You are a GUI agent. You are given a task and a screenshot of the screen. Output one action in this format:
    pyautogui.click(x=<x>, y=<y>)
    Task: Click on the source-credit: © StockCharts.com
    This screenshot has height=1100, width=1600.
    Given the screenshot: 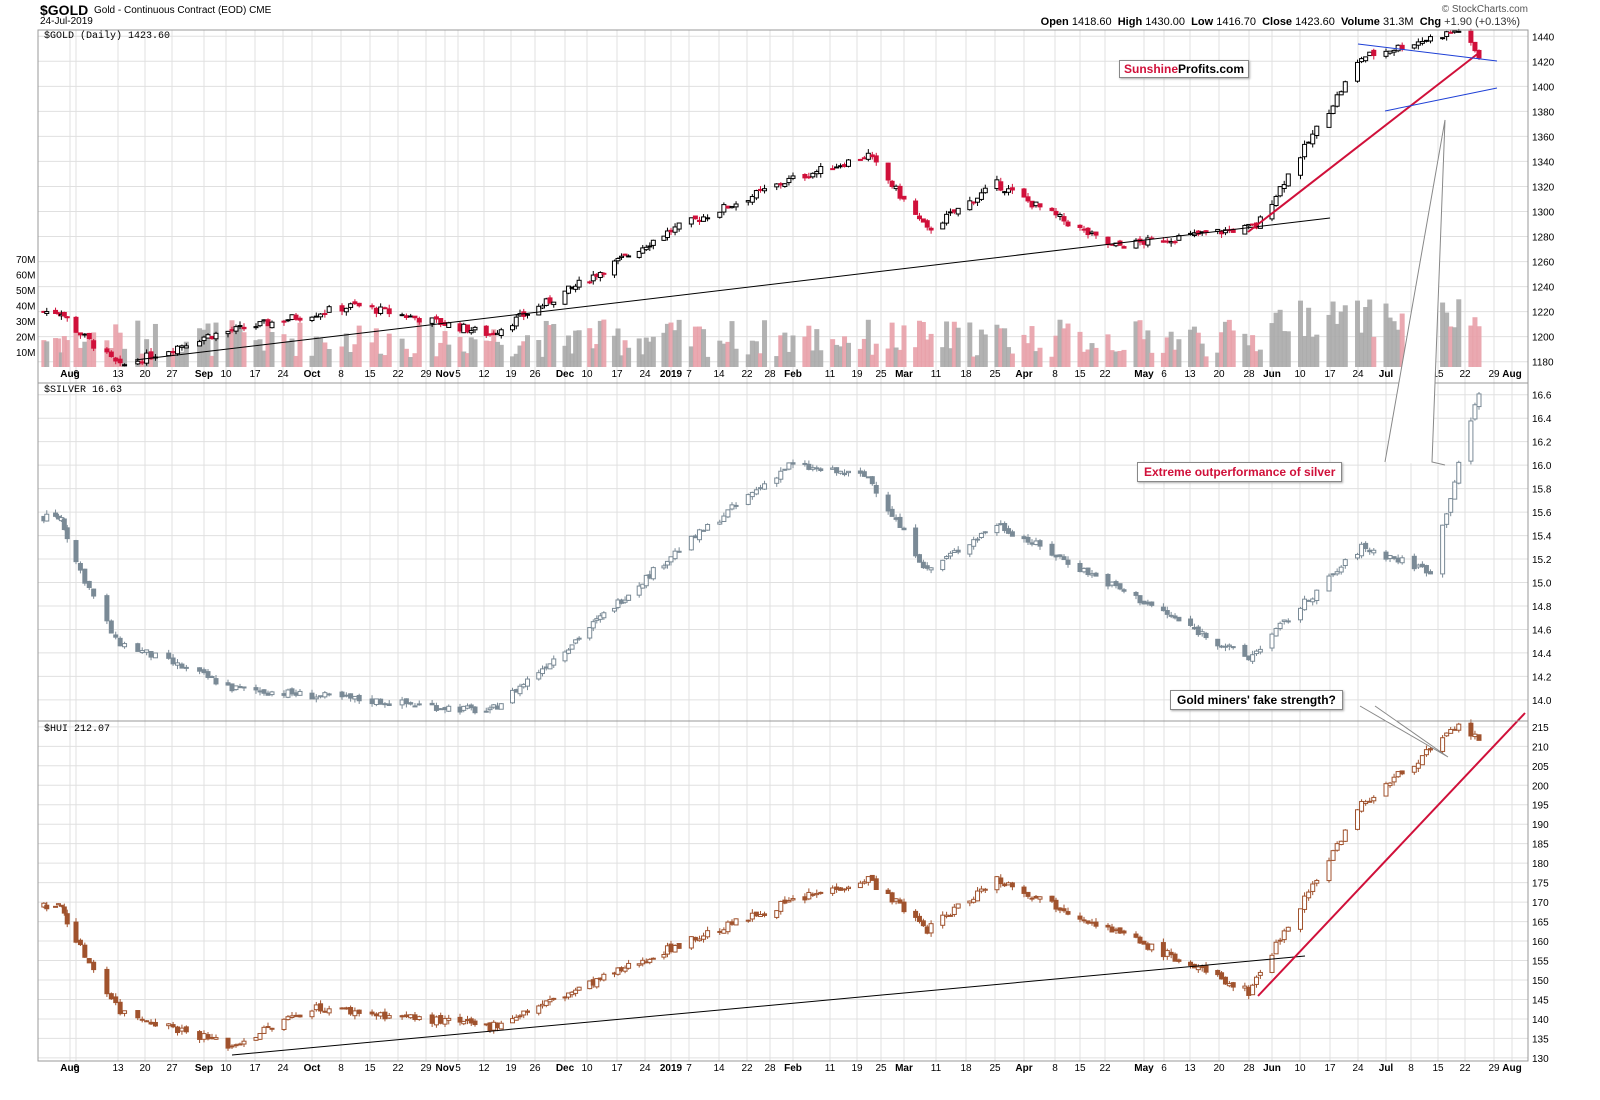 What is the action you would take?
    pyautogui.click(x=1484, y=9)
    